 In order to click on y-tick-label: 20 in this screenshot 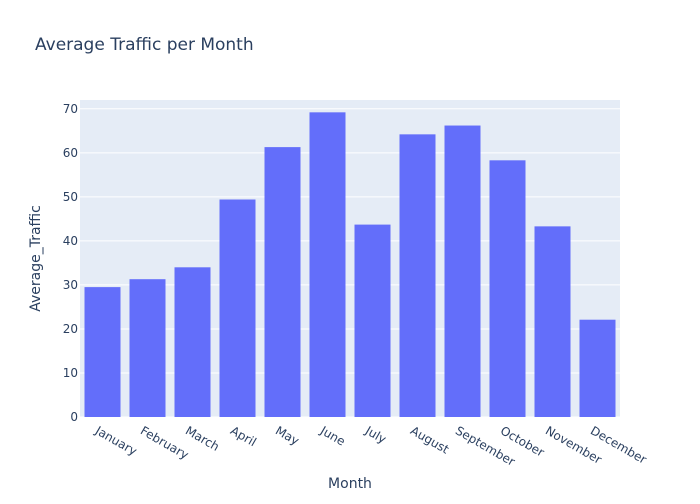, I will do `click(70, 329)`.